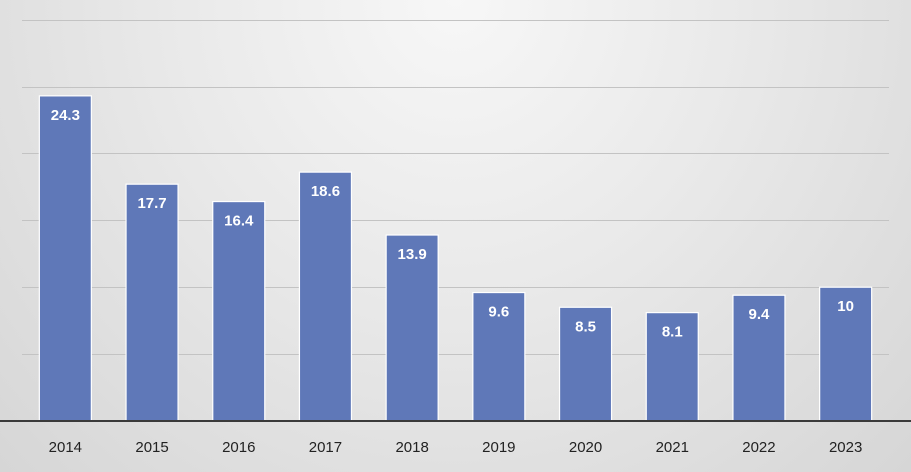  What do you see at coordinates (585, 326) in the screenshot?
I see `data-label-2020: 8.5` at bounding box center [585, 326].